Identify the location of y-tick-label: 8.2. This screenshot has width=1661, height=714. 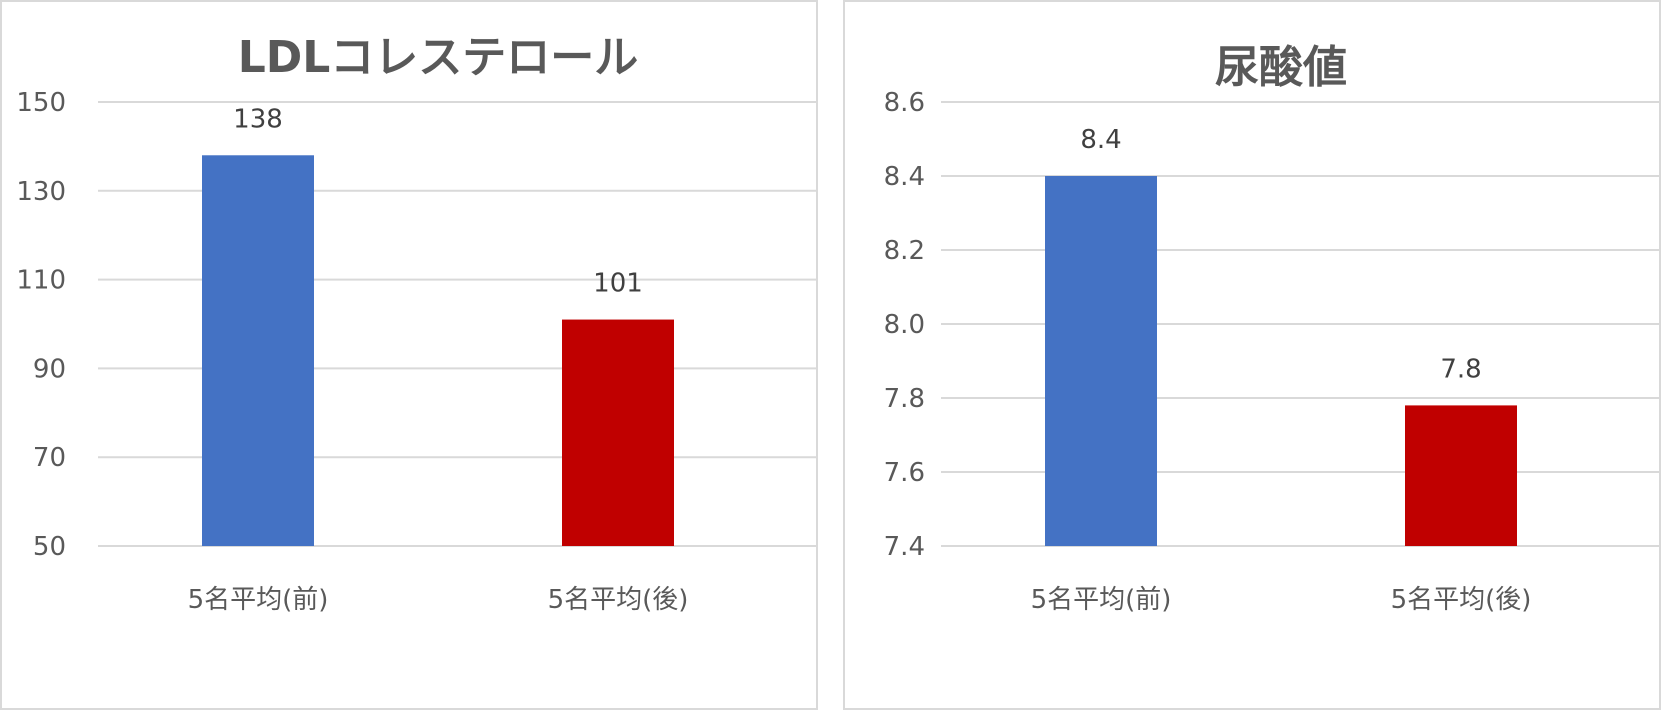
(904, 251).